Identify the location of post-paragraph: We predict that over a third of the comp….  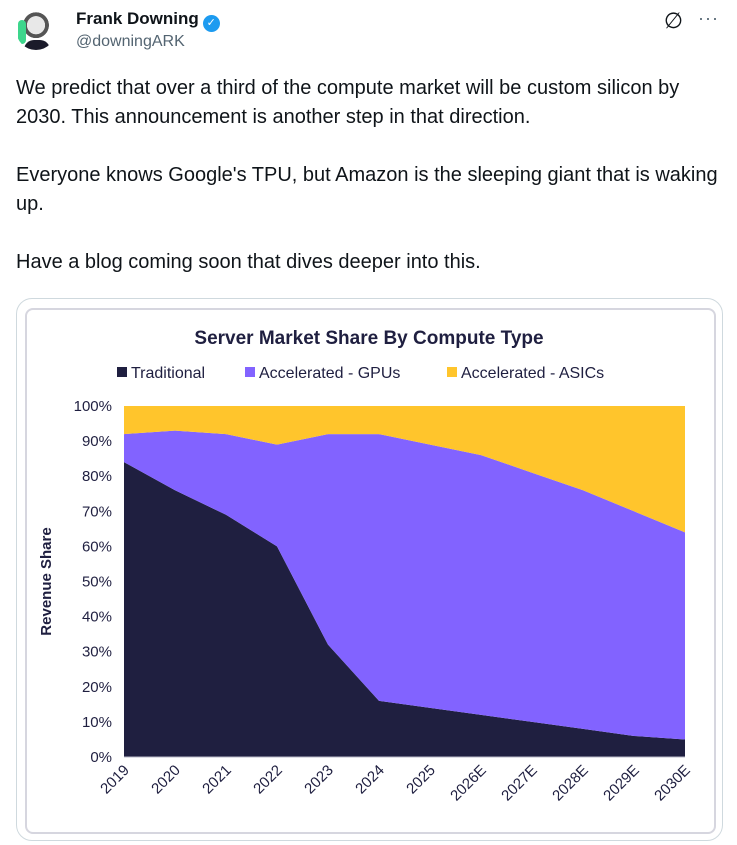
(348, 102).